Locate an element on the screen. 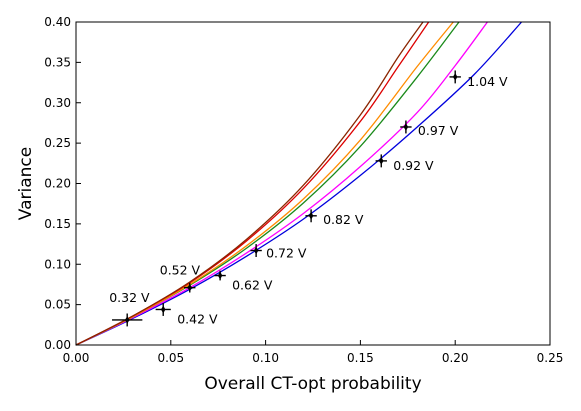 The width and height of the screenshot is (581, 411). point-label: 0.42 V is located at coordinates (197, 318).